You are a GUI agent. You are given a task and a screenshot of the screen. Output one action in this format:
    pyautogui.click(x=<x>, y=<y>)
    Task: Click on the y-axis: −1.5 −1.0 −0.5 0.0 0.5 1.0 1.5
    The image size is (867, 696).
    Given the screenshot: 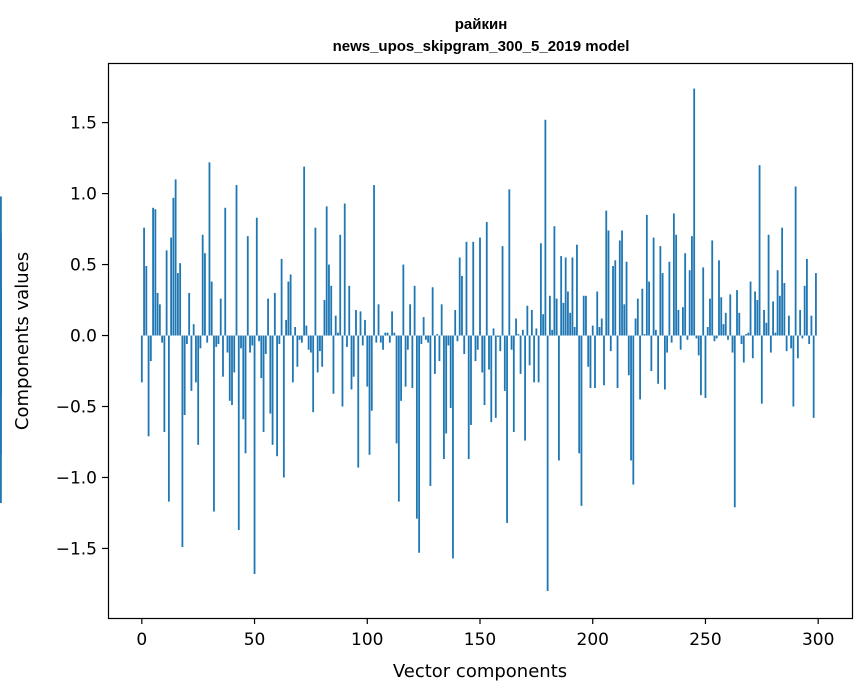 What is the action you would take?
    pyautogui.click(x=82, y=336)
    